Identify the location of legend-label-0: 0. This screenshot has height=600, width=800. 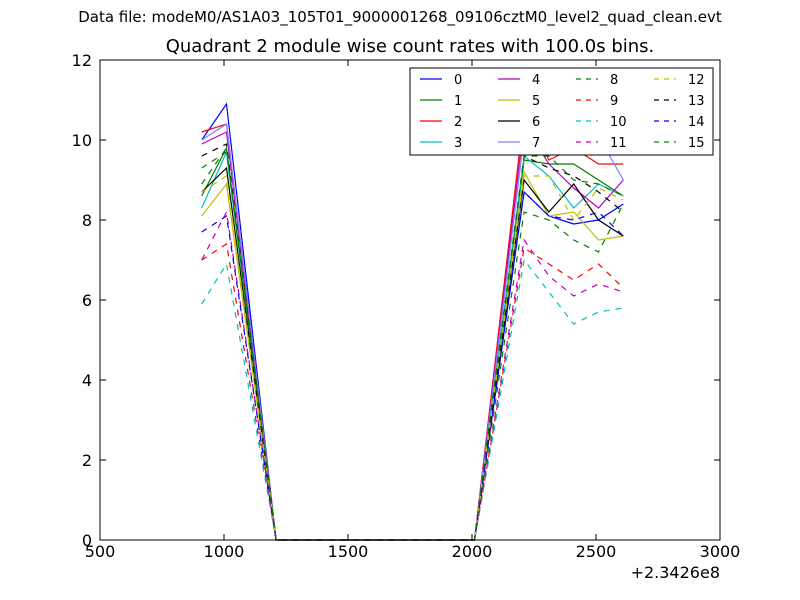
(458, 80).